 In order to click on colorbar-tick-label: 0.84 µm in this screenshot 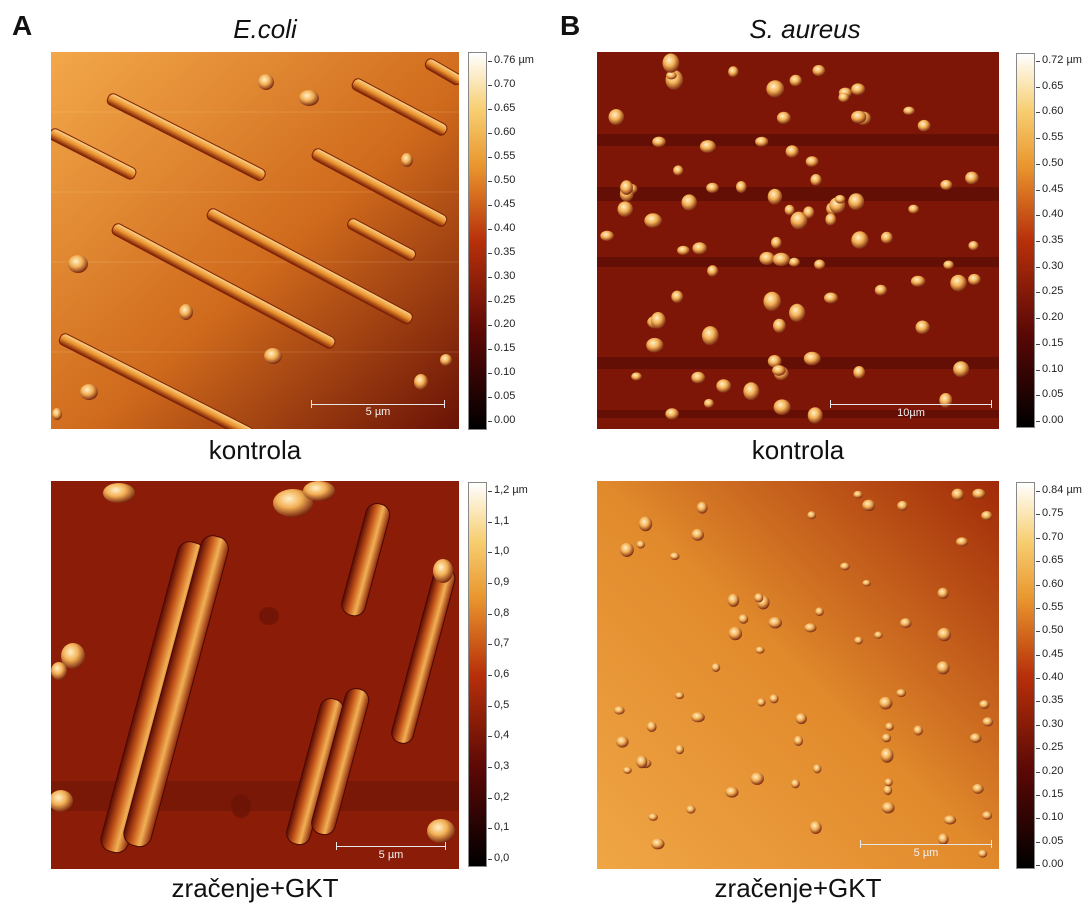, I will do `click(1059, 490)`.